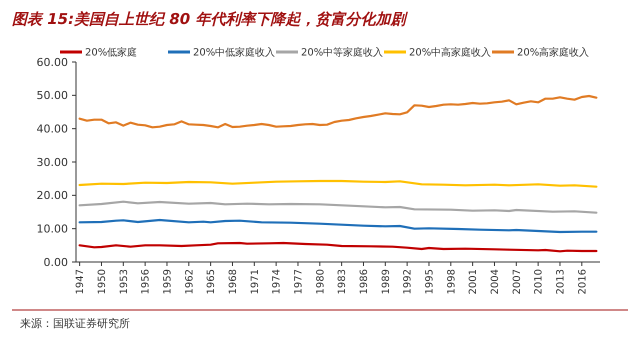 Image resolution: width=640 pixels, height=348 pixels. Describe the element at coordinates (582, 281) in the screenshot. I see `x-tick-label: 2016` at that location.